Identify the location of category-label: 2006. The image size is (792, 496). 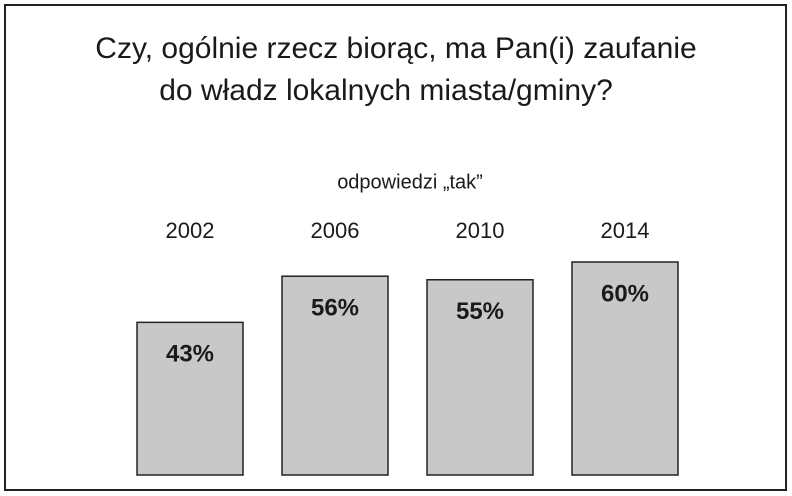
(335, 230).